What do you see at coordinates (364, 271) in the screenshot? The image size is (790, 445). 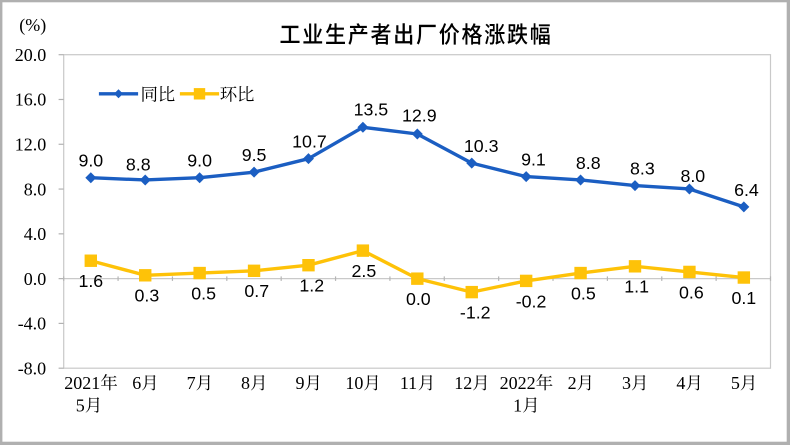 I see `svg-text: 2.5` at bounding box center [364, 271].